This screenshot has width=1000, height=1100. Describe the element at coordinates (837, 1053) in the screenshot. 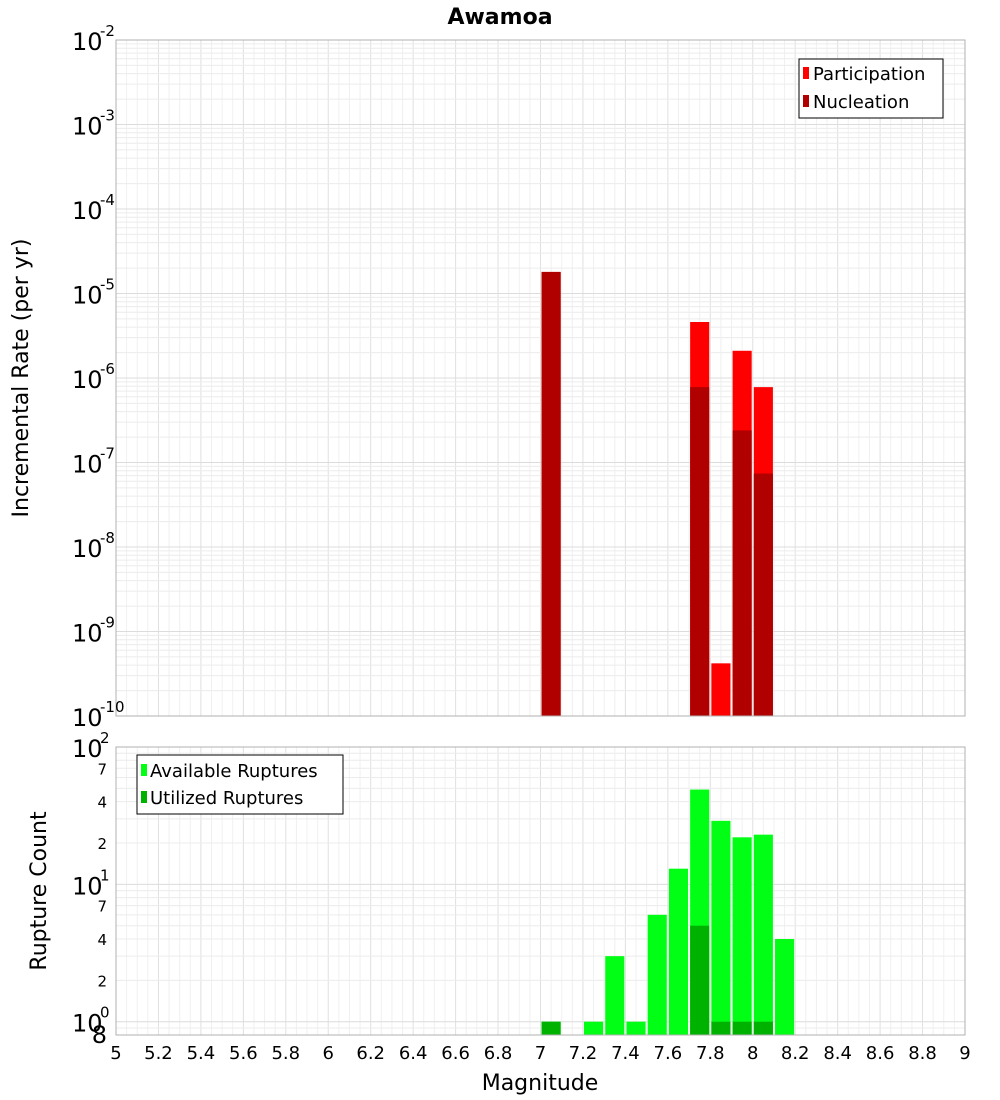

I see `x-tick-label: 8.4` at that location.